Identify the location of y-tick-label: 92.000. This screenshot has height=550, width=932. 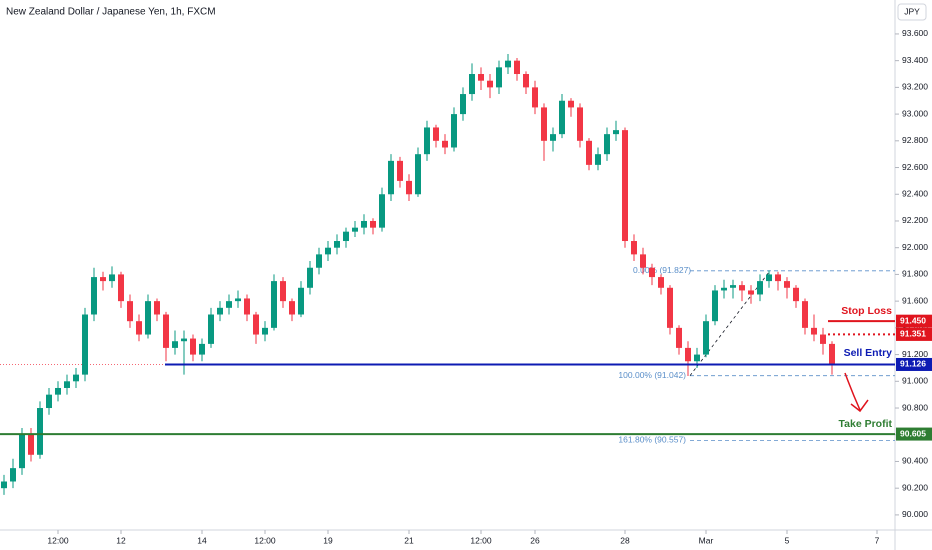
(915, 247).